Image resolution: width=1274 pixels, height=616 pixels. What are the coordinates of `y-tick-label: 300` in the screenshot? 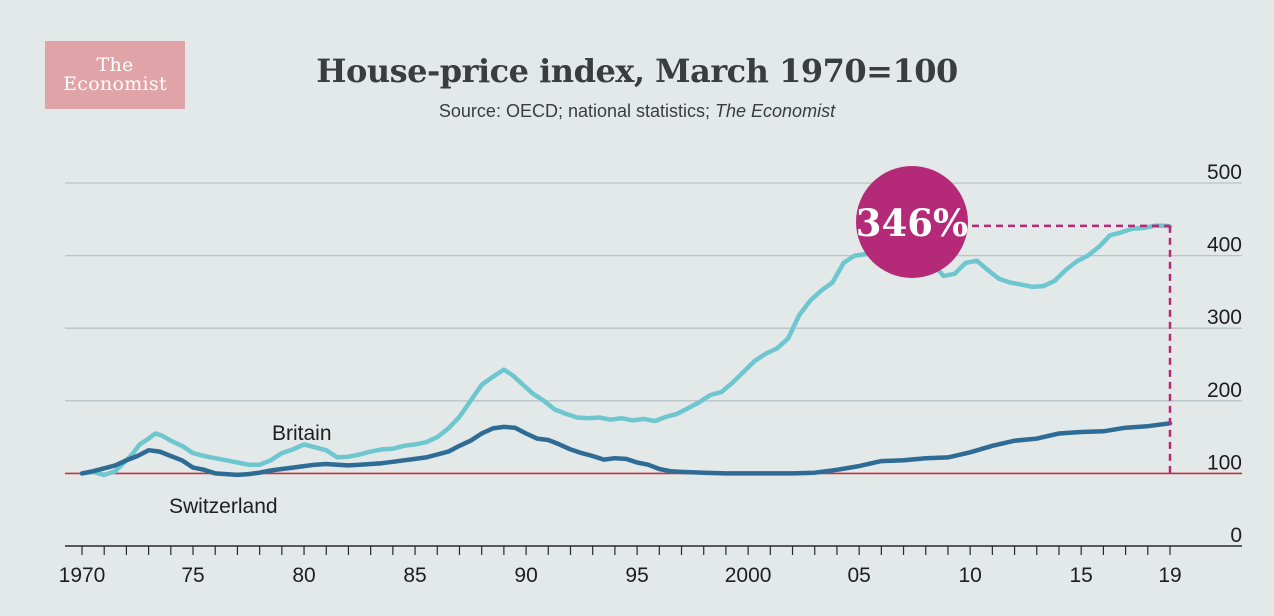 It's located at (1224, 317).